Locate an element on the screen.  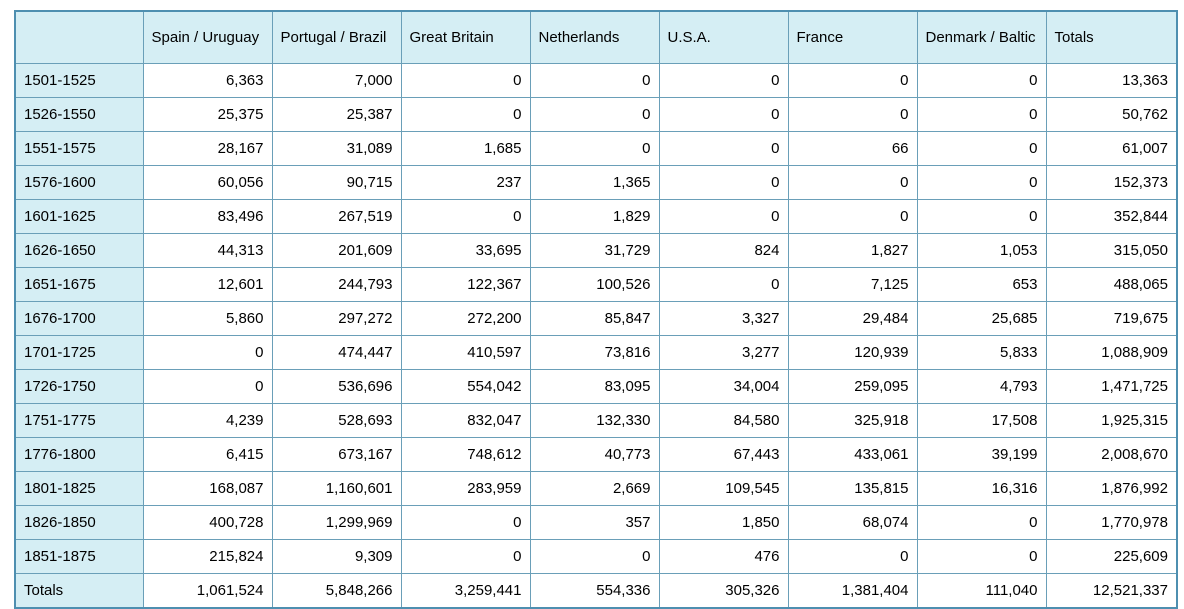
period-cell: 1551-1575 is located at coordinates (79, 148).